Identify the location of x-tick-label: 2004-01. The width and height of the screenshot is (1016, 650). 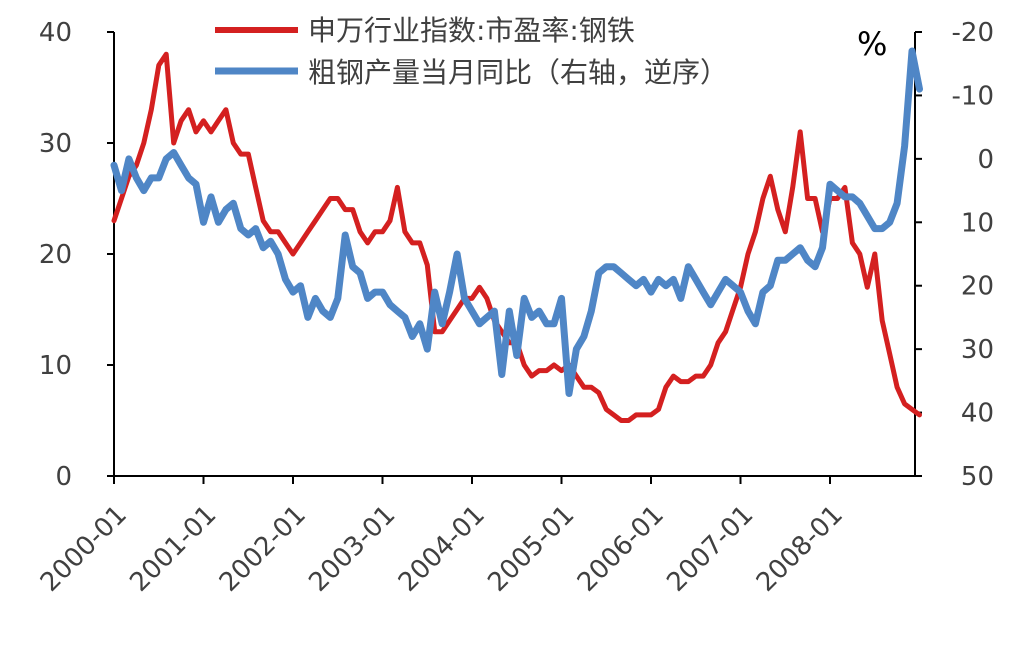
(442, 549).